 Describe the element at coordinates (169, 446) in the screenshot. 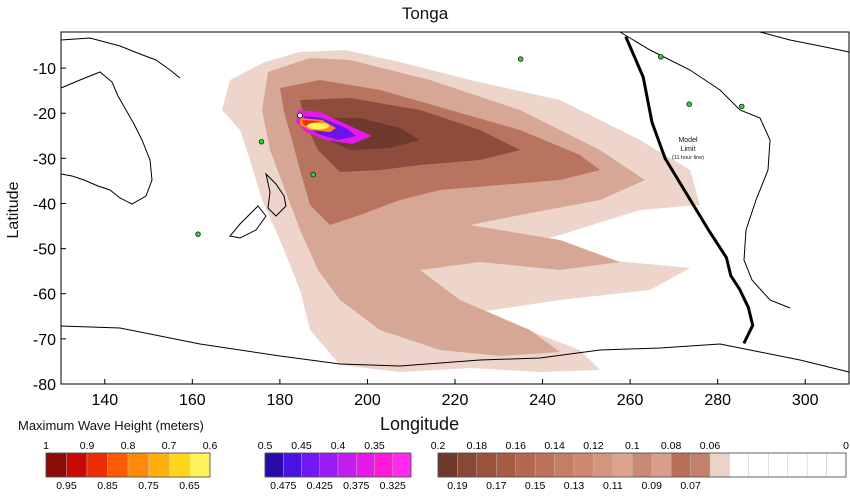

I see `colorbar-top-label-0-3: 0.7` at that location.